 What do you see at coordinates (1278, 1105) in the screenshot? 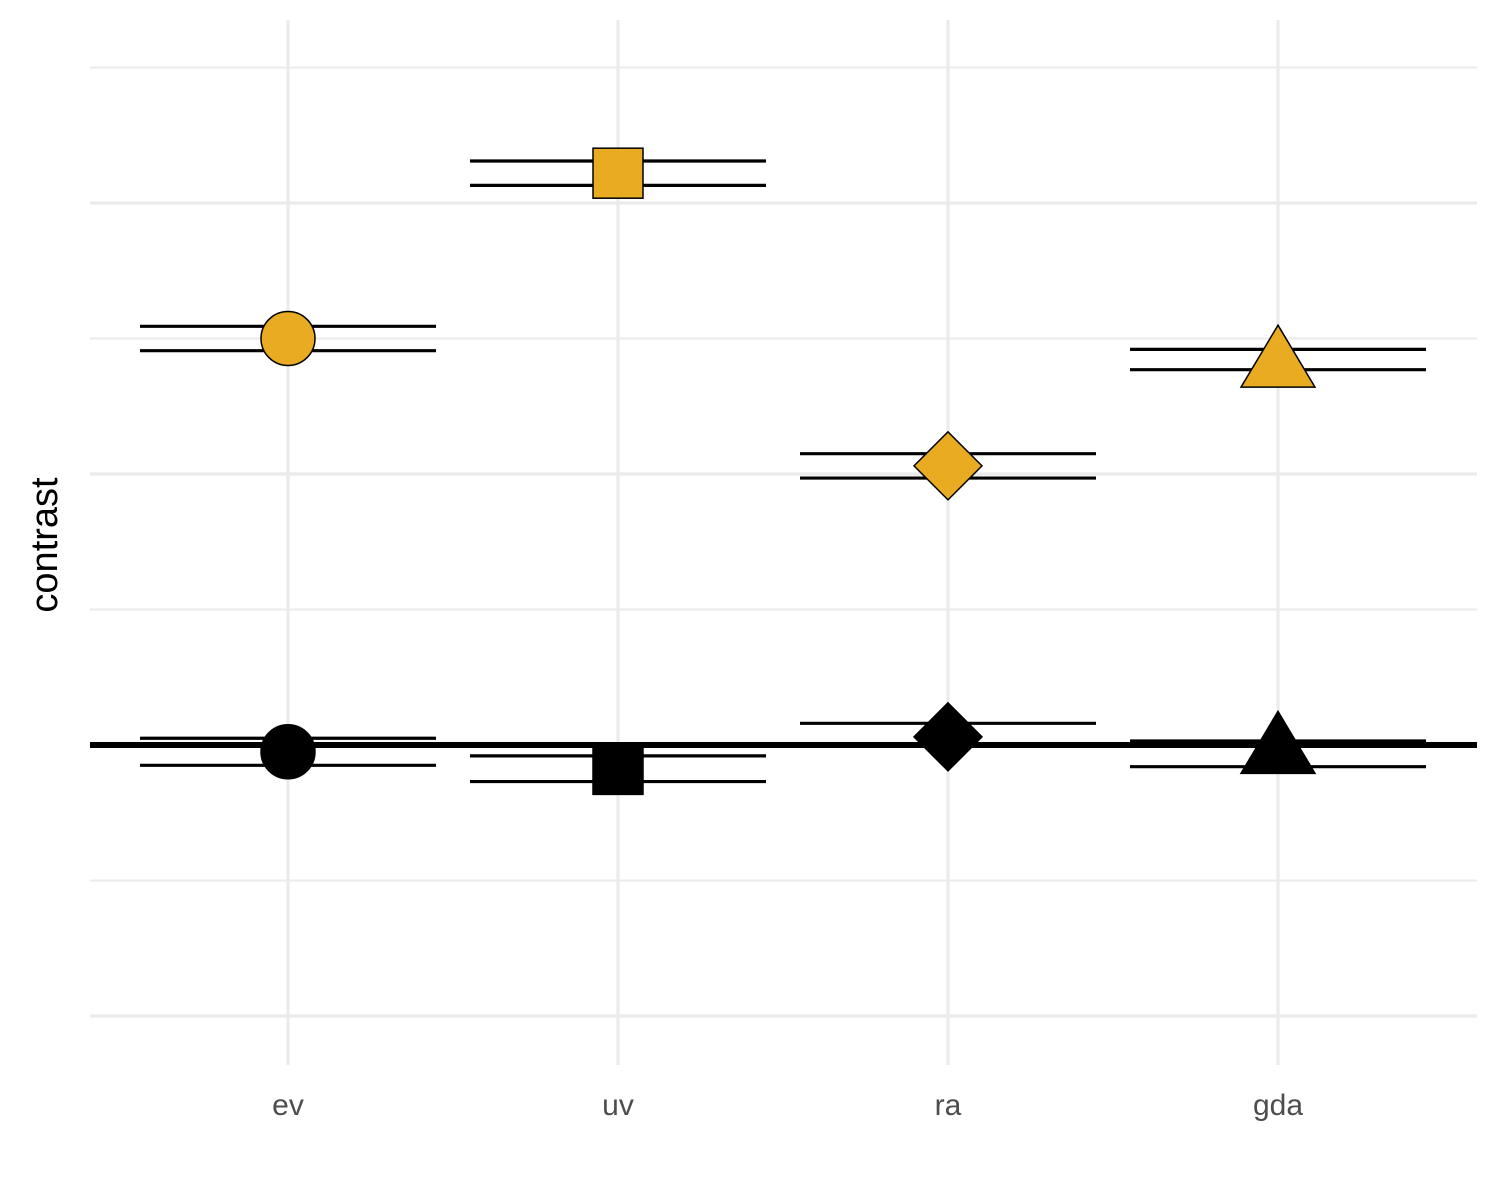
I see `x-tick-label-gda: gda` at bounding box center [1278, 1105].